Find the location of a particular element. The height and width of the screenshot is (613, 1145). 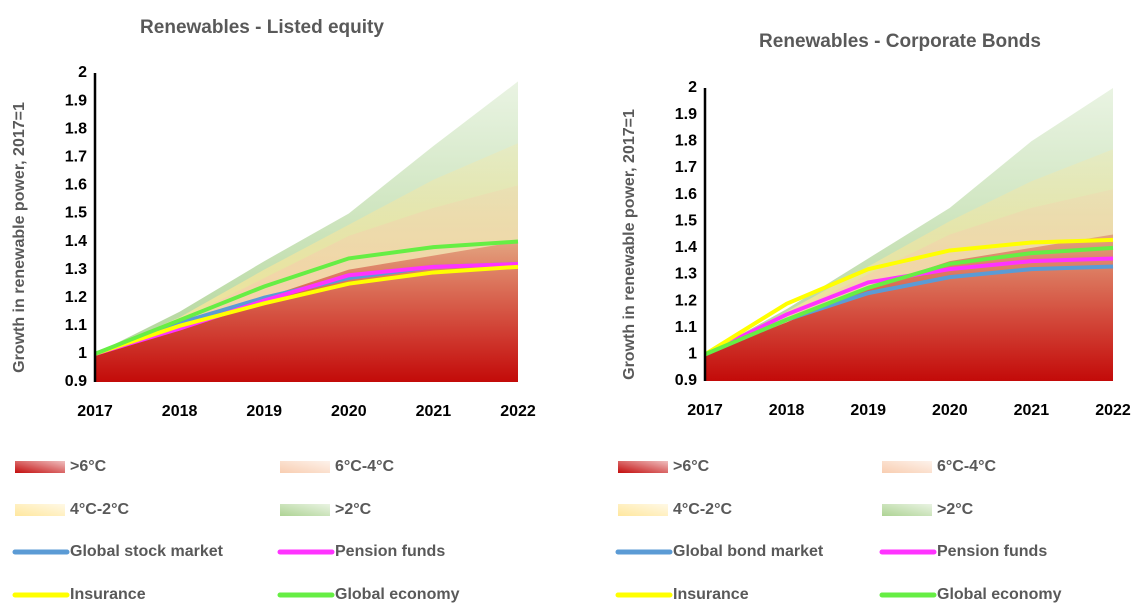

legend-label: Global bond market is located at coordinates (748, 551).